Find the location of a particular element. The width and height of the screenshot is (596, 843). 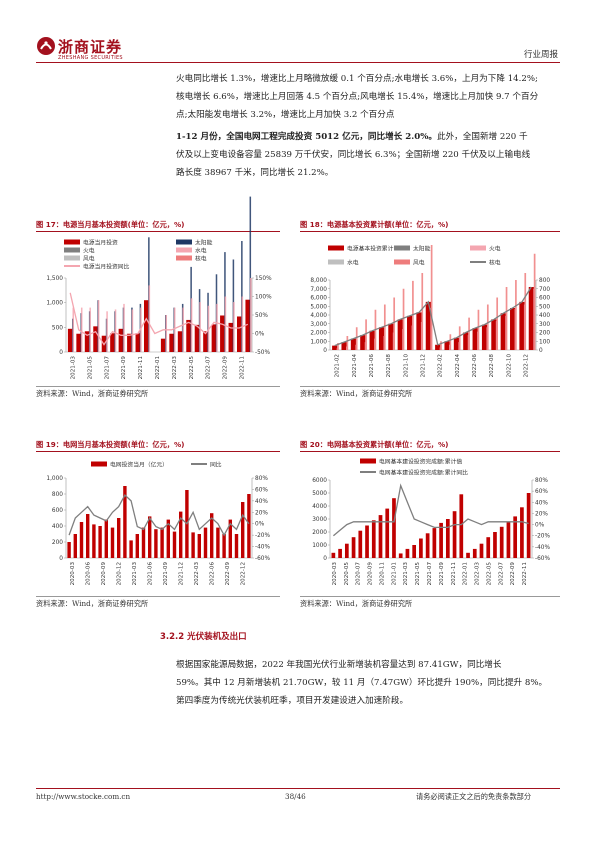

y-right-tick-label: 80% is located at coordinates (541, 481).